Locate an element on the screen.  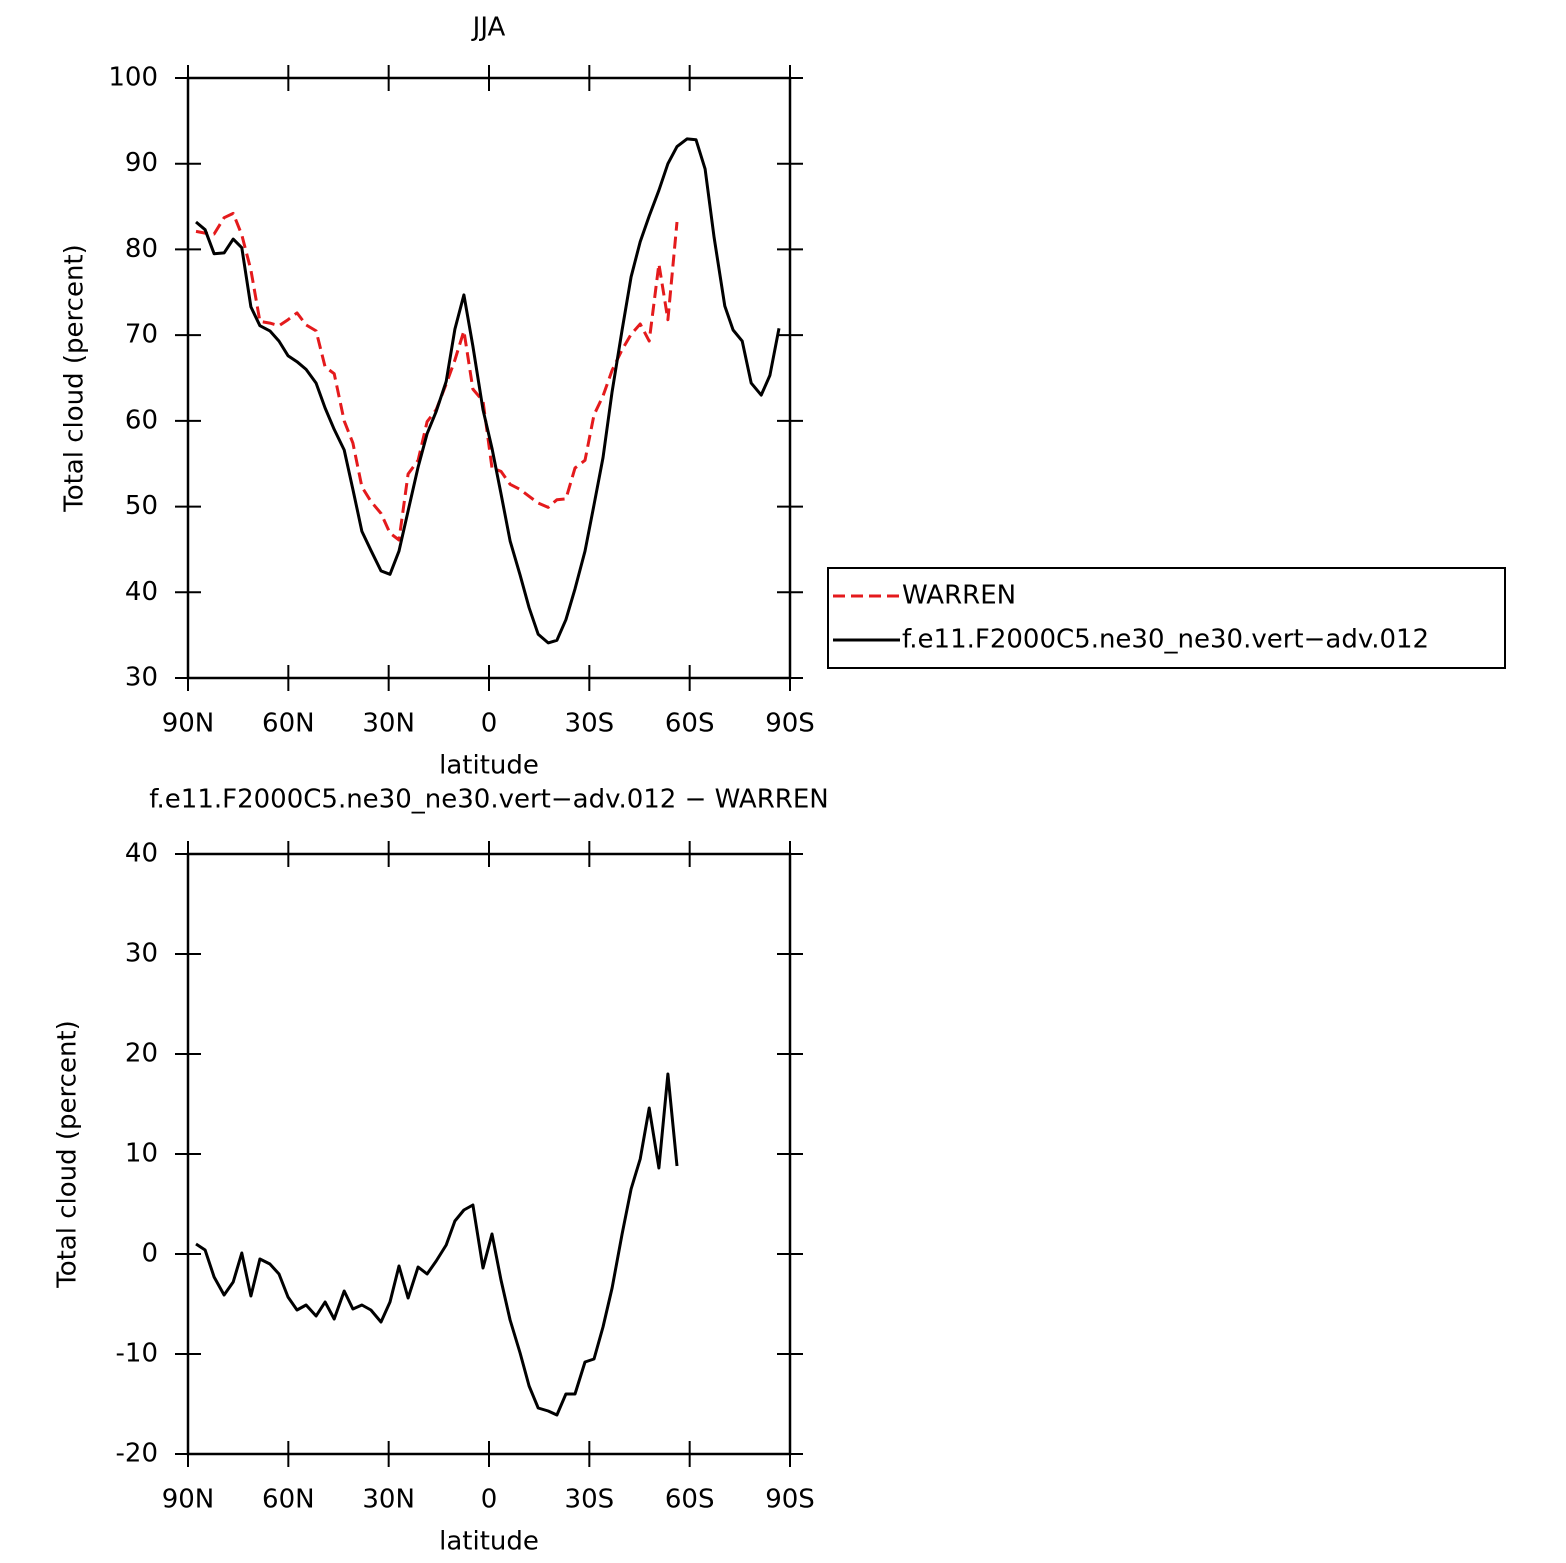
chart-title: JJA is located at coordinates (488, 28).